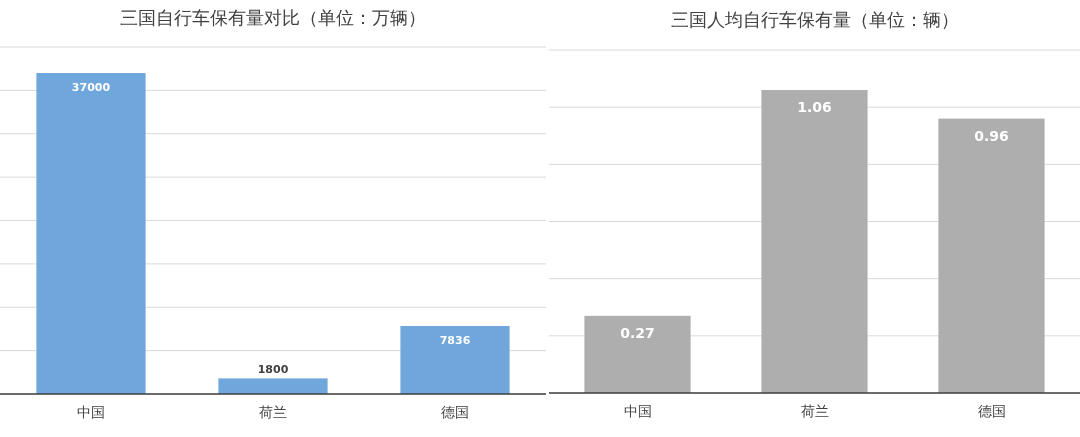  I want to click on chart-title: 三国自行车保有量对比（单位：万辆）, so click(273, 17).